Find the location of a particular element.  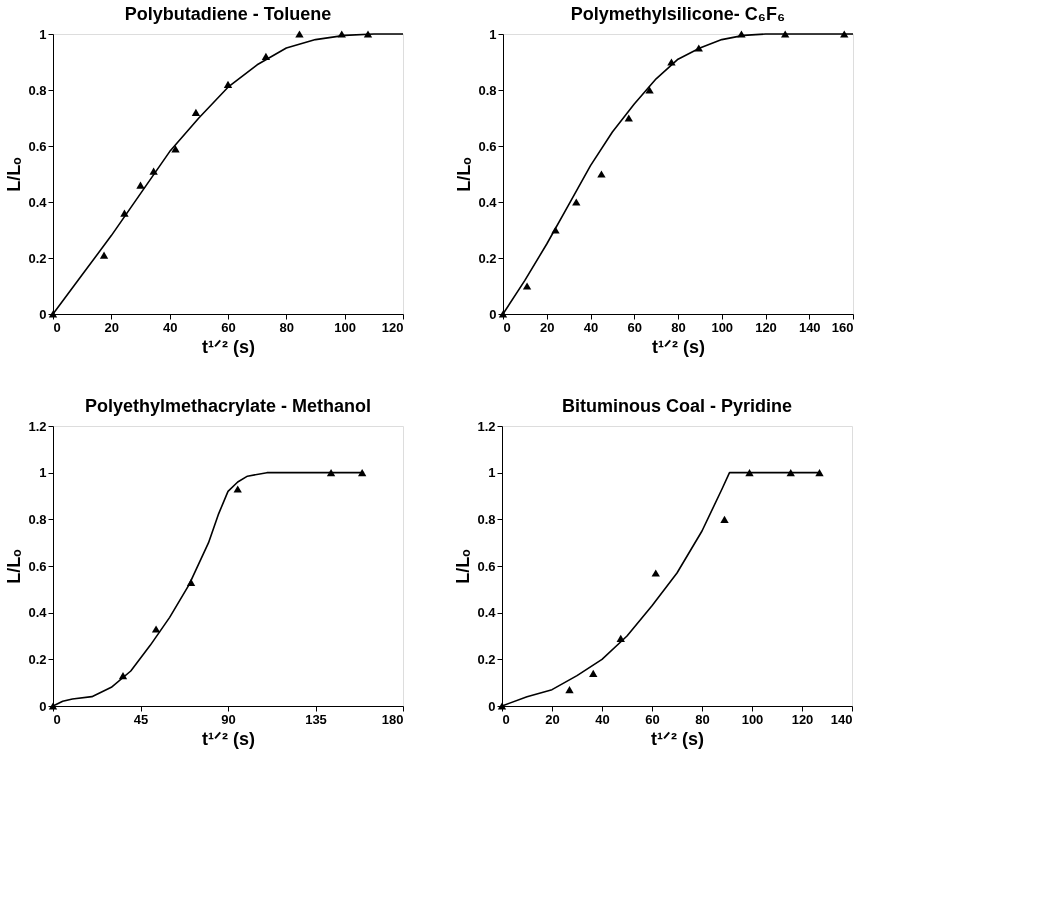

x-tick-label: 135 is located at coordinates (316, 719).